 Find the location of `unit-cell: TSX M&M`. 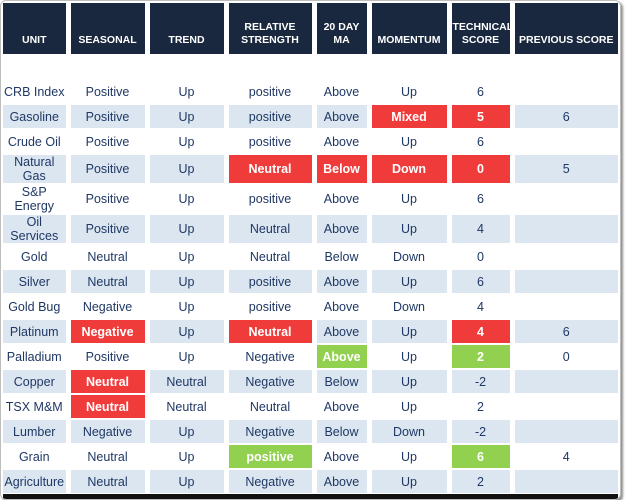

unit-cell: TSX M&M is located at coordinates (37, 407).